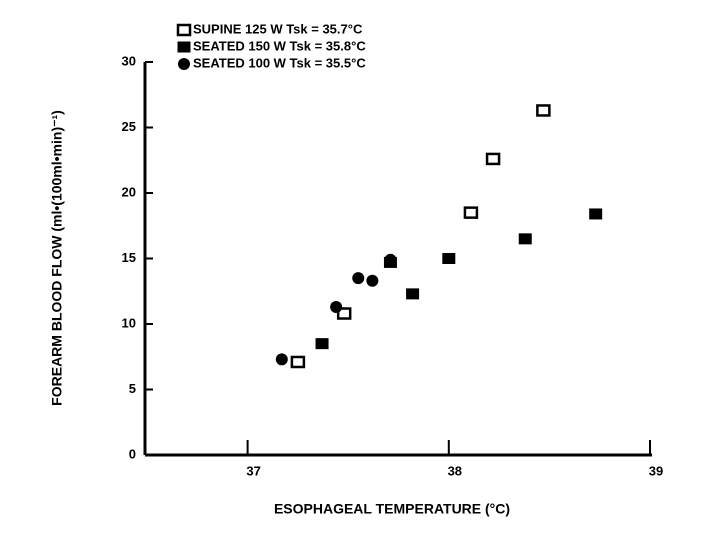 The width and height of the screenshot is (720, 540). What do you see at coordinates (57, 258) in the screenshot?
I see `y-axis-label: FOREARM BLOOD FLOW (ml•(100ml•min)⁻¹)` at bounding box center [57, 258].